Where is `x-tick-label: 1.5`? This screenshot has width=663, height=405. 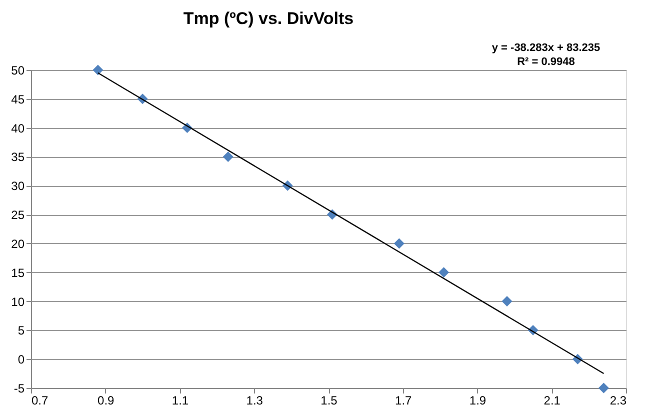 x-tick-label: 1.5 is located at coordinates (329, 399).